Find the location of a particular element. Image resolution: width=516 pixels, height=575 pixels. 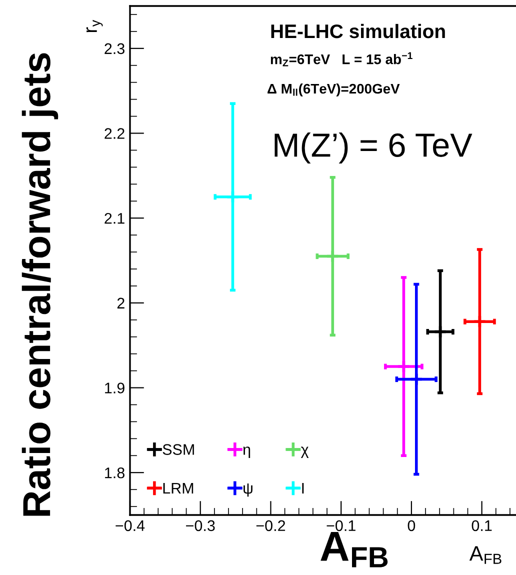

y-tick-label: 2.1 is located at coordinates (114, 218).